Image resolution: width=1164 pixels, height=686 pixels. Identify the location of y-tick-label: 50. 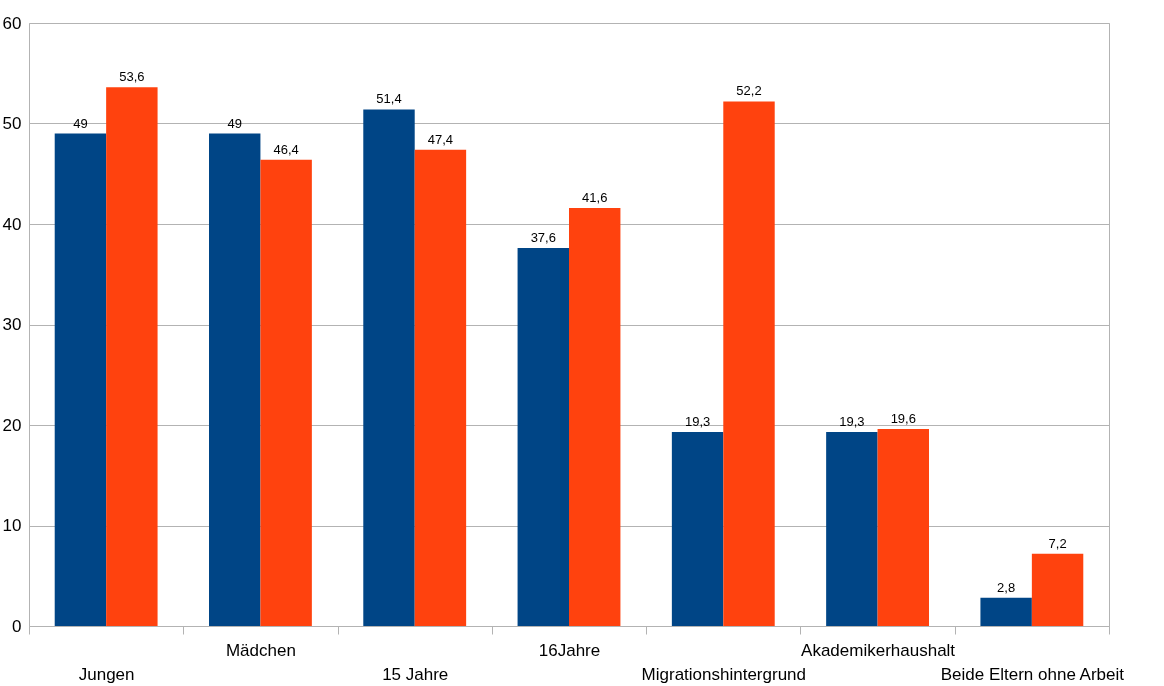
(12, 123).